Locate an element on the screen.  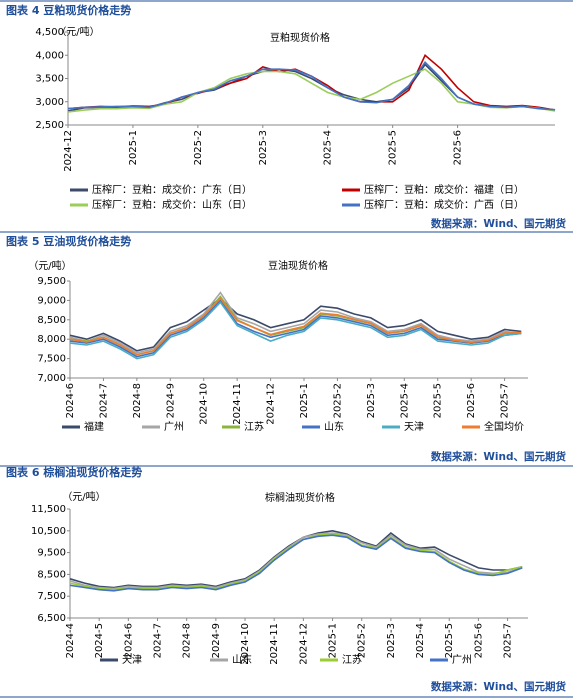
y-tick-label: 11,500 is located at coordinates (48, 509).